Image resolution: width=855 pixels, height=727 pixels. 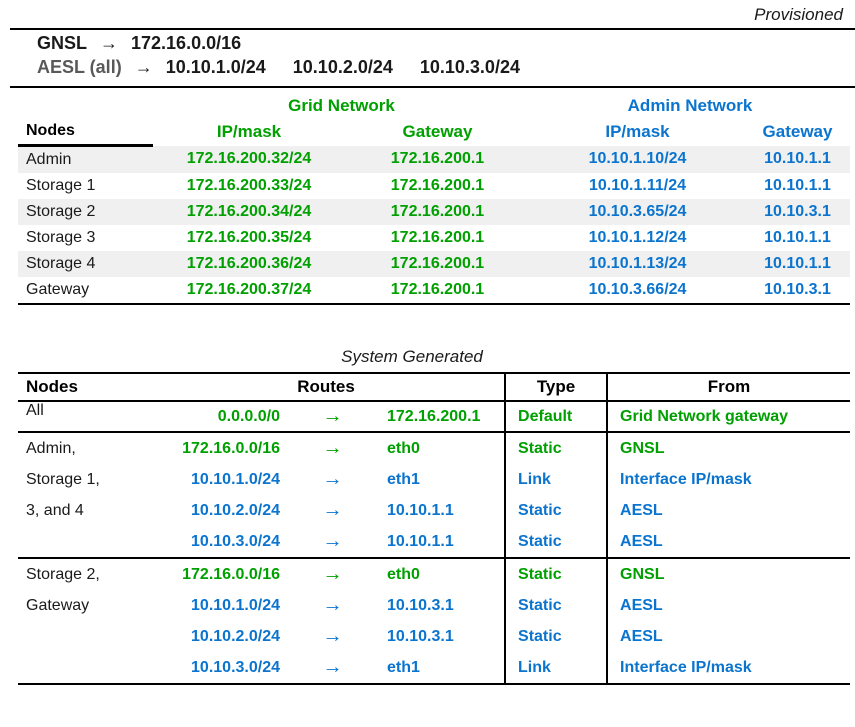 What do you see at coordinates (729, 387) in the screenshot?
I see `from-column-header: From` at bounding box center [729, 387].